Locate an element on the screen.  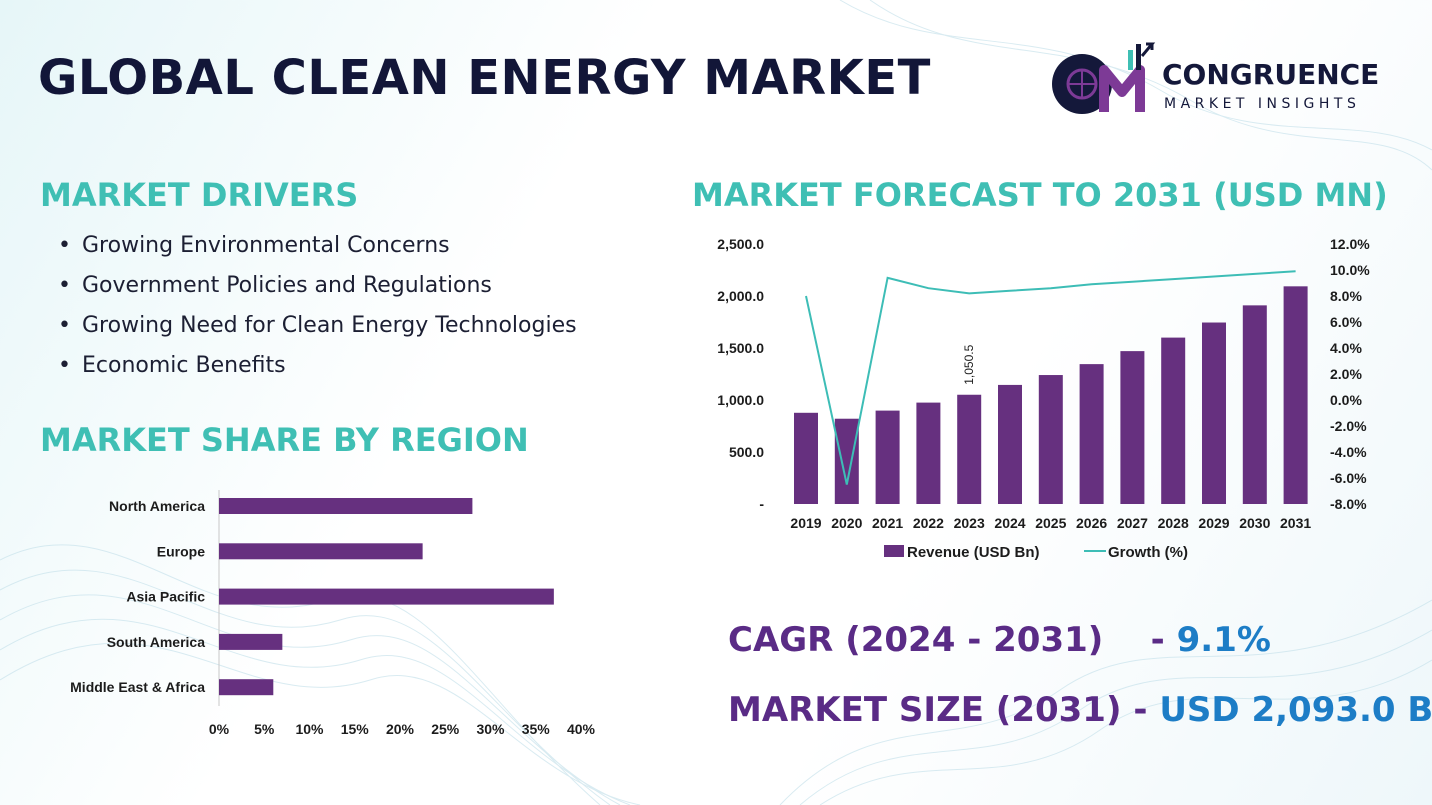
driver-text: Government Policies and Regulations is located at coordinates (287, 285).